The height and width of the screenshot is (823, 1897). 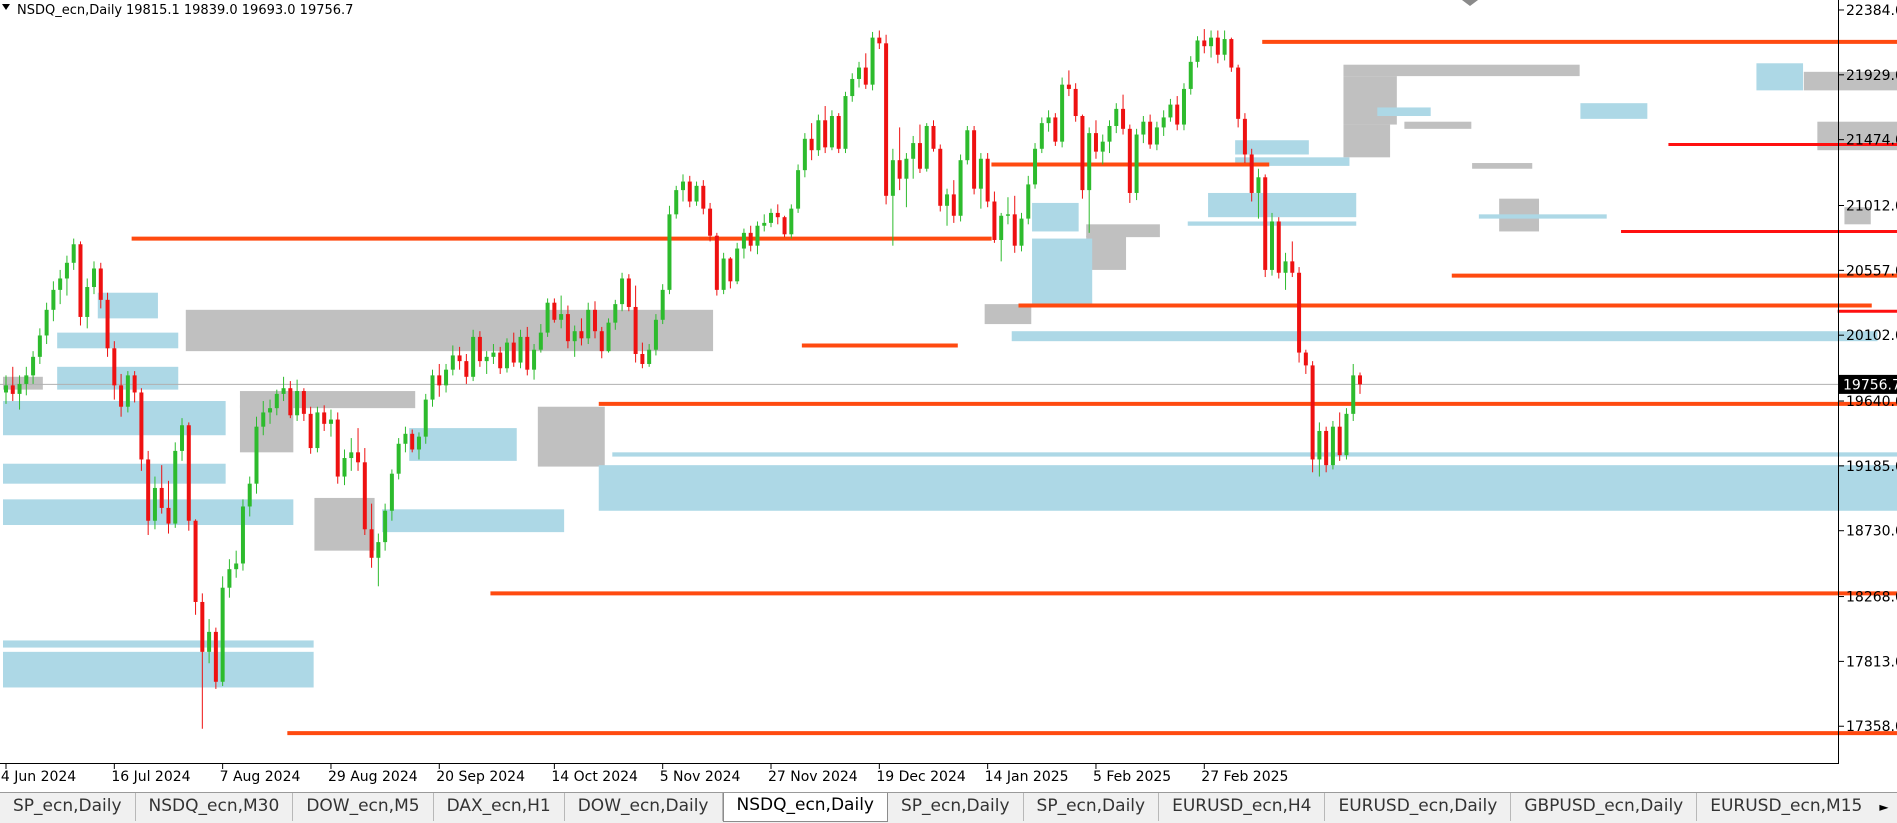 What do you see at coordinates (499, 807) in the screenshot?
I see `tab-3: DAX_ecn,H1` at bounding box center [499, 807].